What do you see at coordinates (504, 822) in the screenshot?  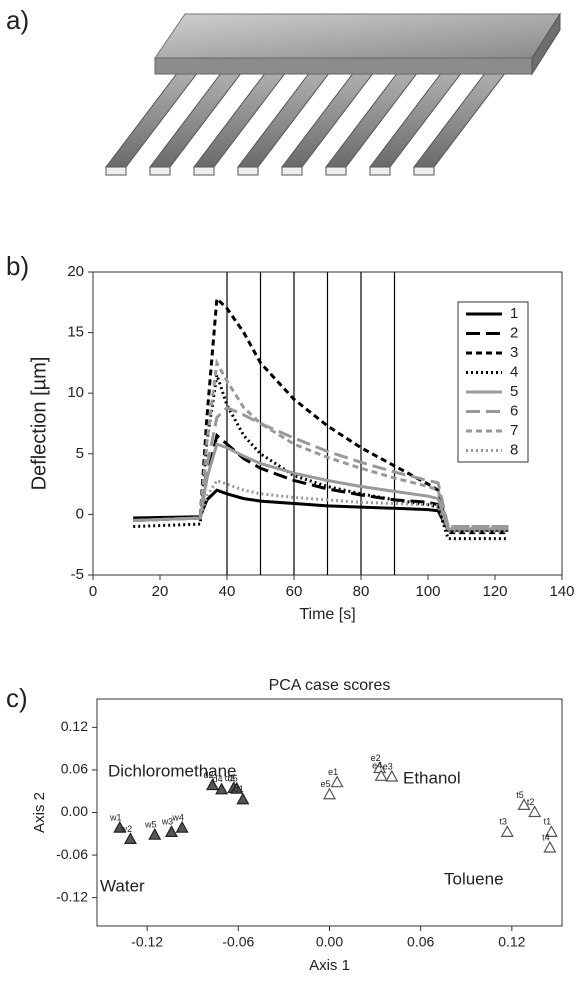 I see `point-label: t3` at bounding box center [504, 822].